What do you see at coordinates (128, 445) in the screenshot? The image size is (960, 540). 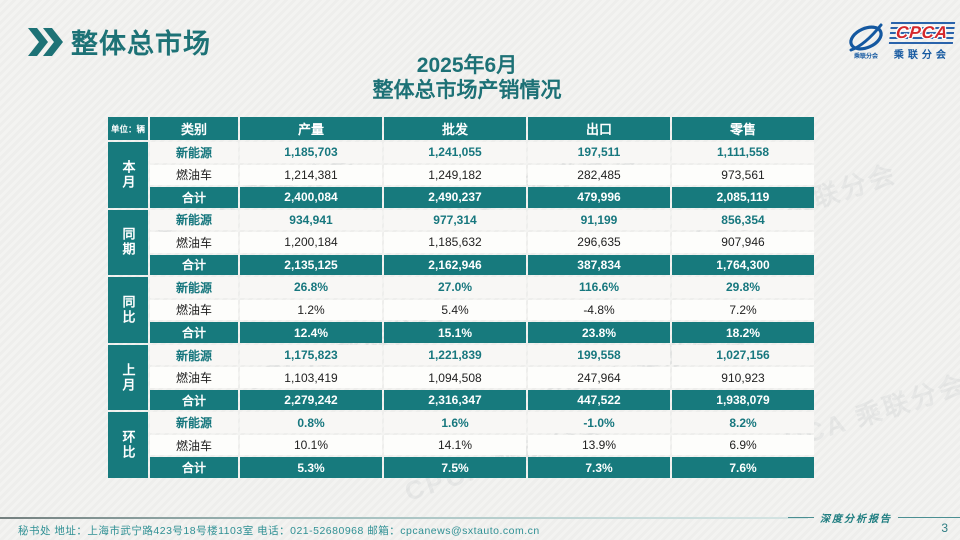 I see `group-label-4: 环比` at bounding box center [128, 445].